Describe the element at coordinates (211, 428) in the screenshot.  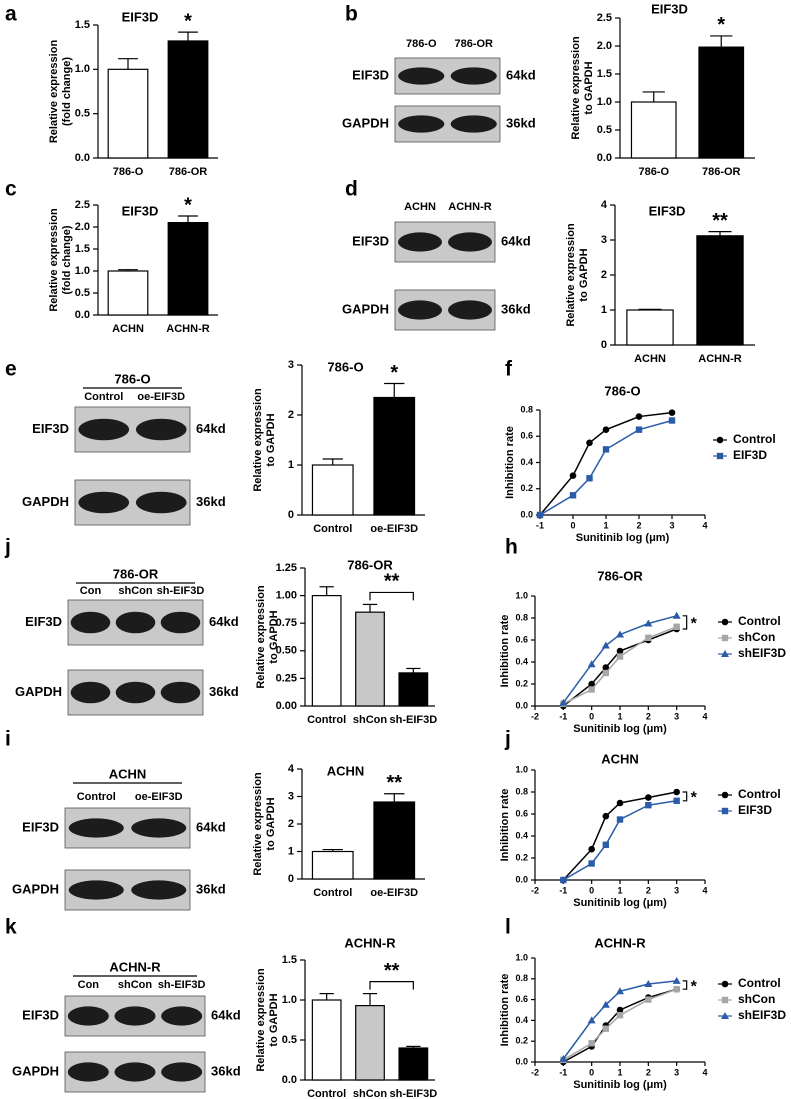
I see `size-label: 64kd` at that location.